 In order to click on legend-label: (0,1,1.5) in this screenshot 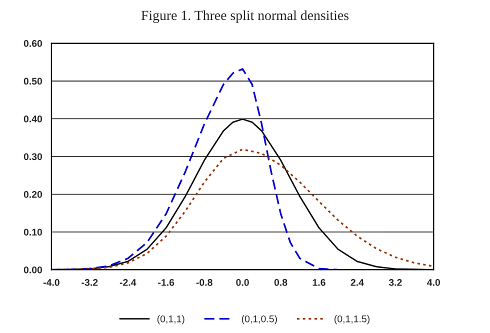, I will do `click(352, 319)`.